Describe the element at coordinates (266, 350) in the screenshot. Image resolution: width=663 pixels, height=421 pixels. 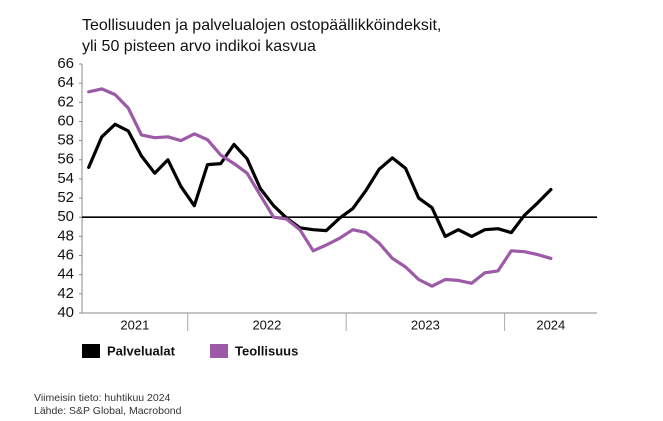
I see `legend-label: Teollisuus` at that location.